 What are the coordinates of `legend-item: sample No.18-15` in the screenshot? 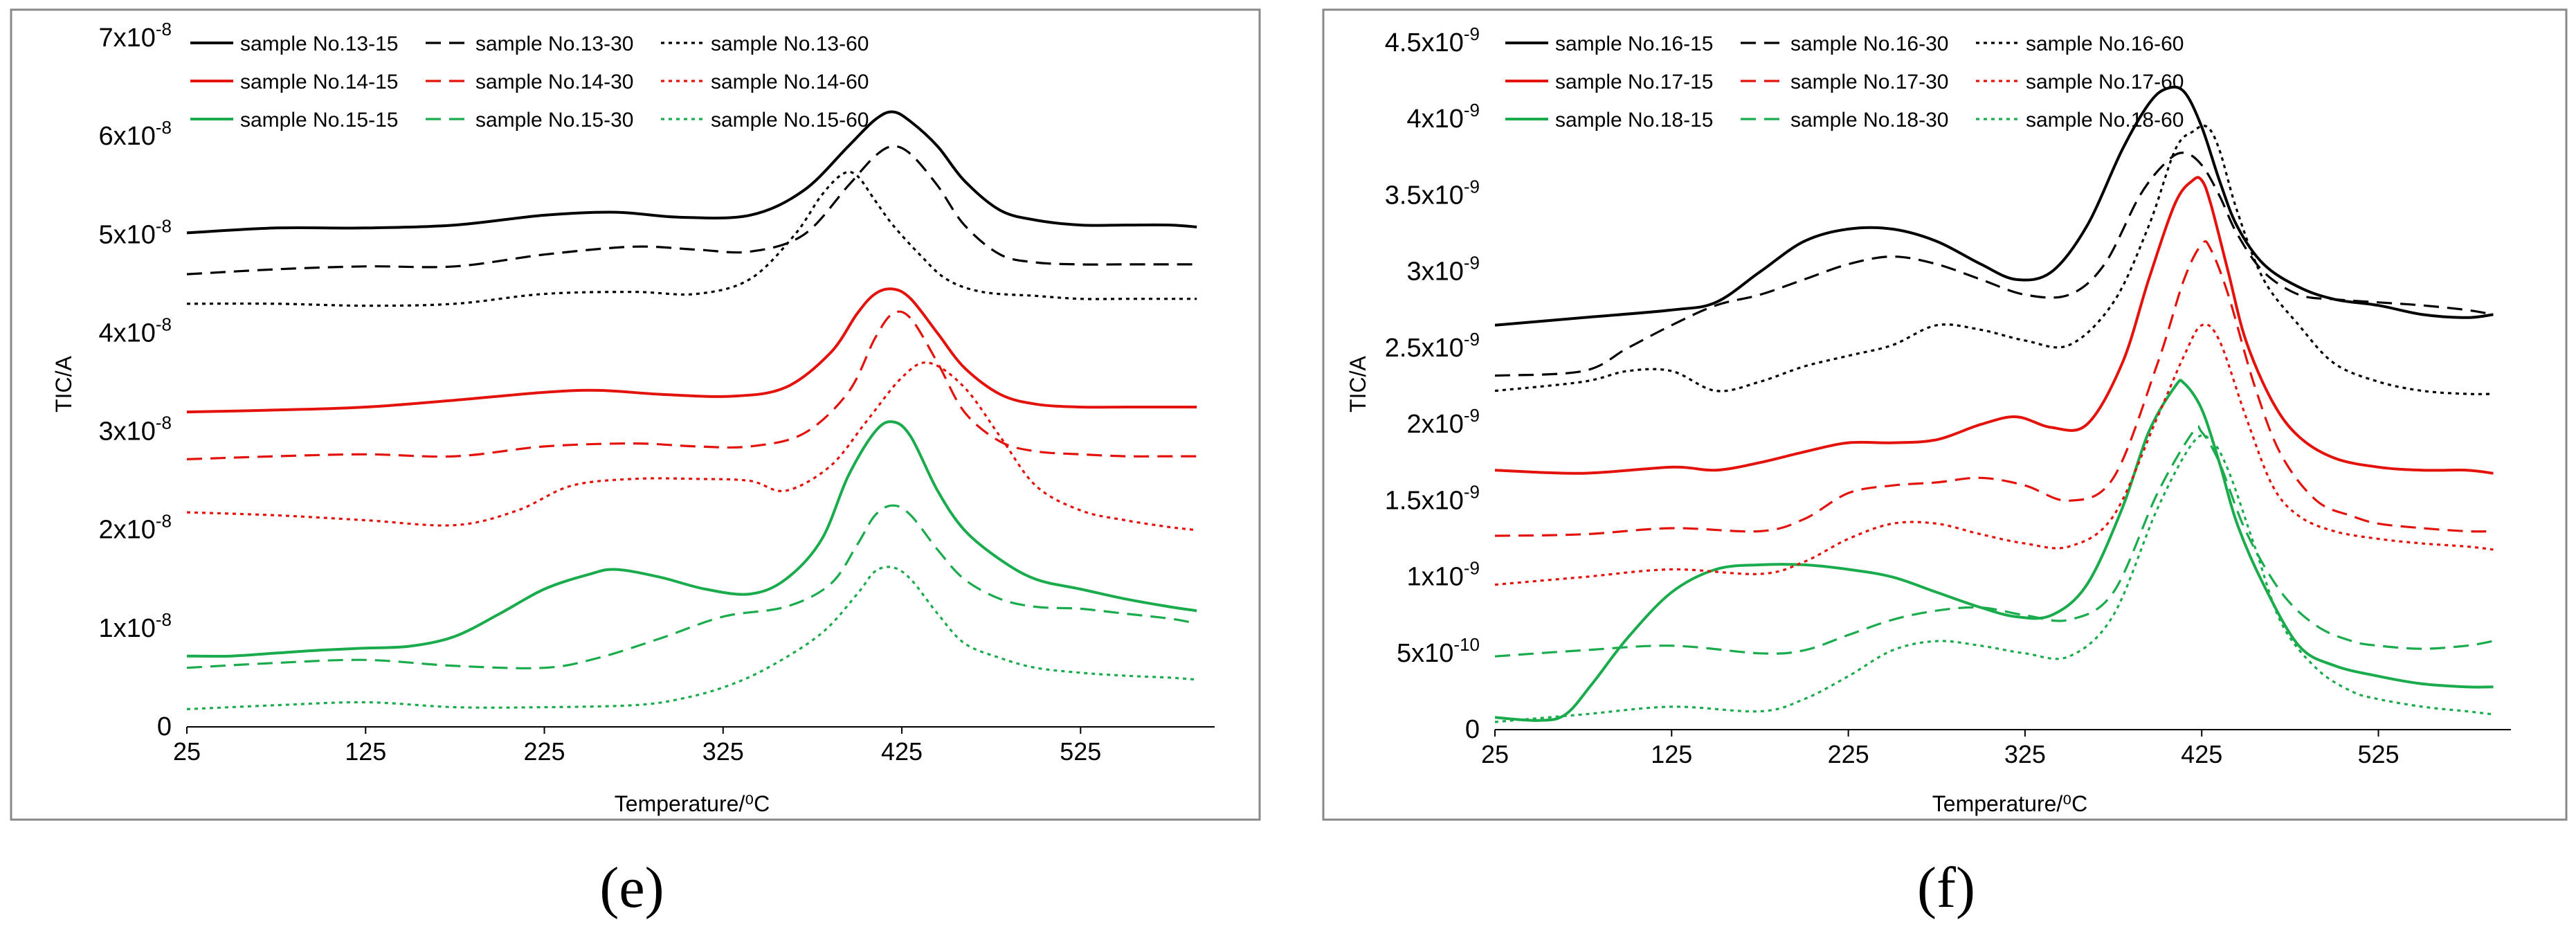 It's located at (1609, 120).